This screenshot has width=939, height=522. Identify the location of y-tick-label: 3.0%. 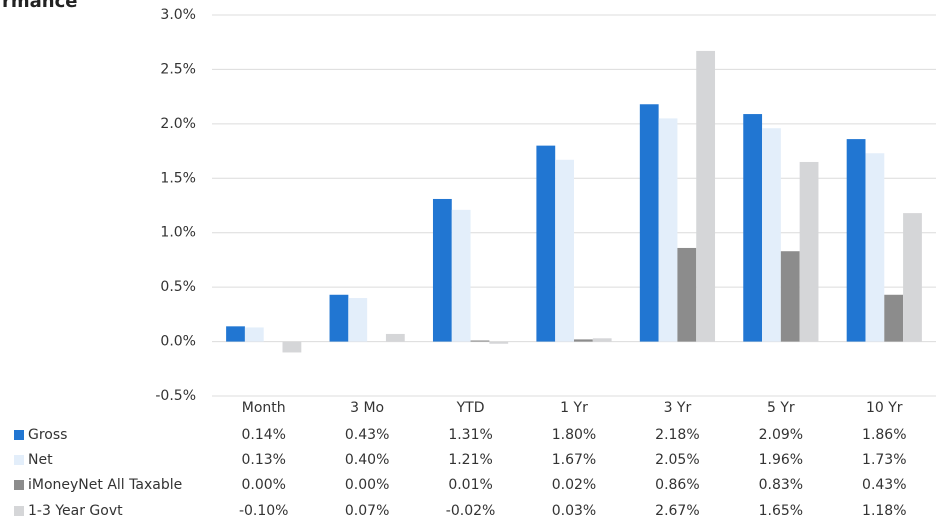
(178, 15).